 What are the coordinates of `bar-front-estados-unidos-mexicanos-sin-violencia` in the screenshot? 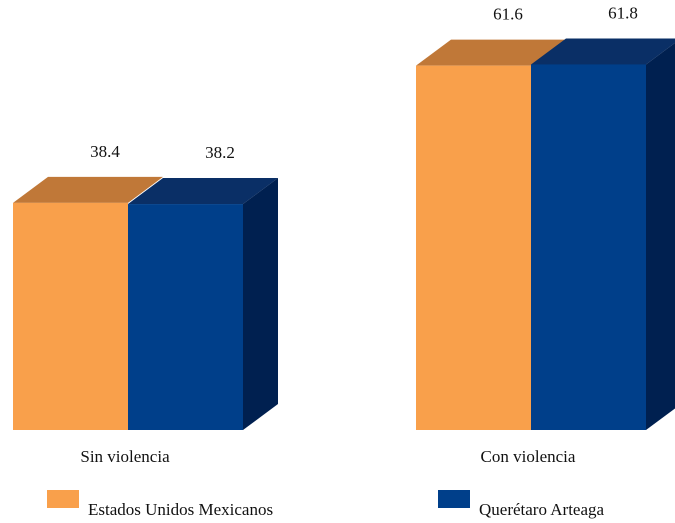 It's located at (70, 316).